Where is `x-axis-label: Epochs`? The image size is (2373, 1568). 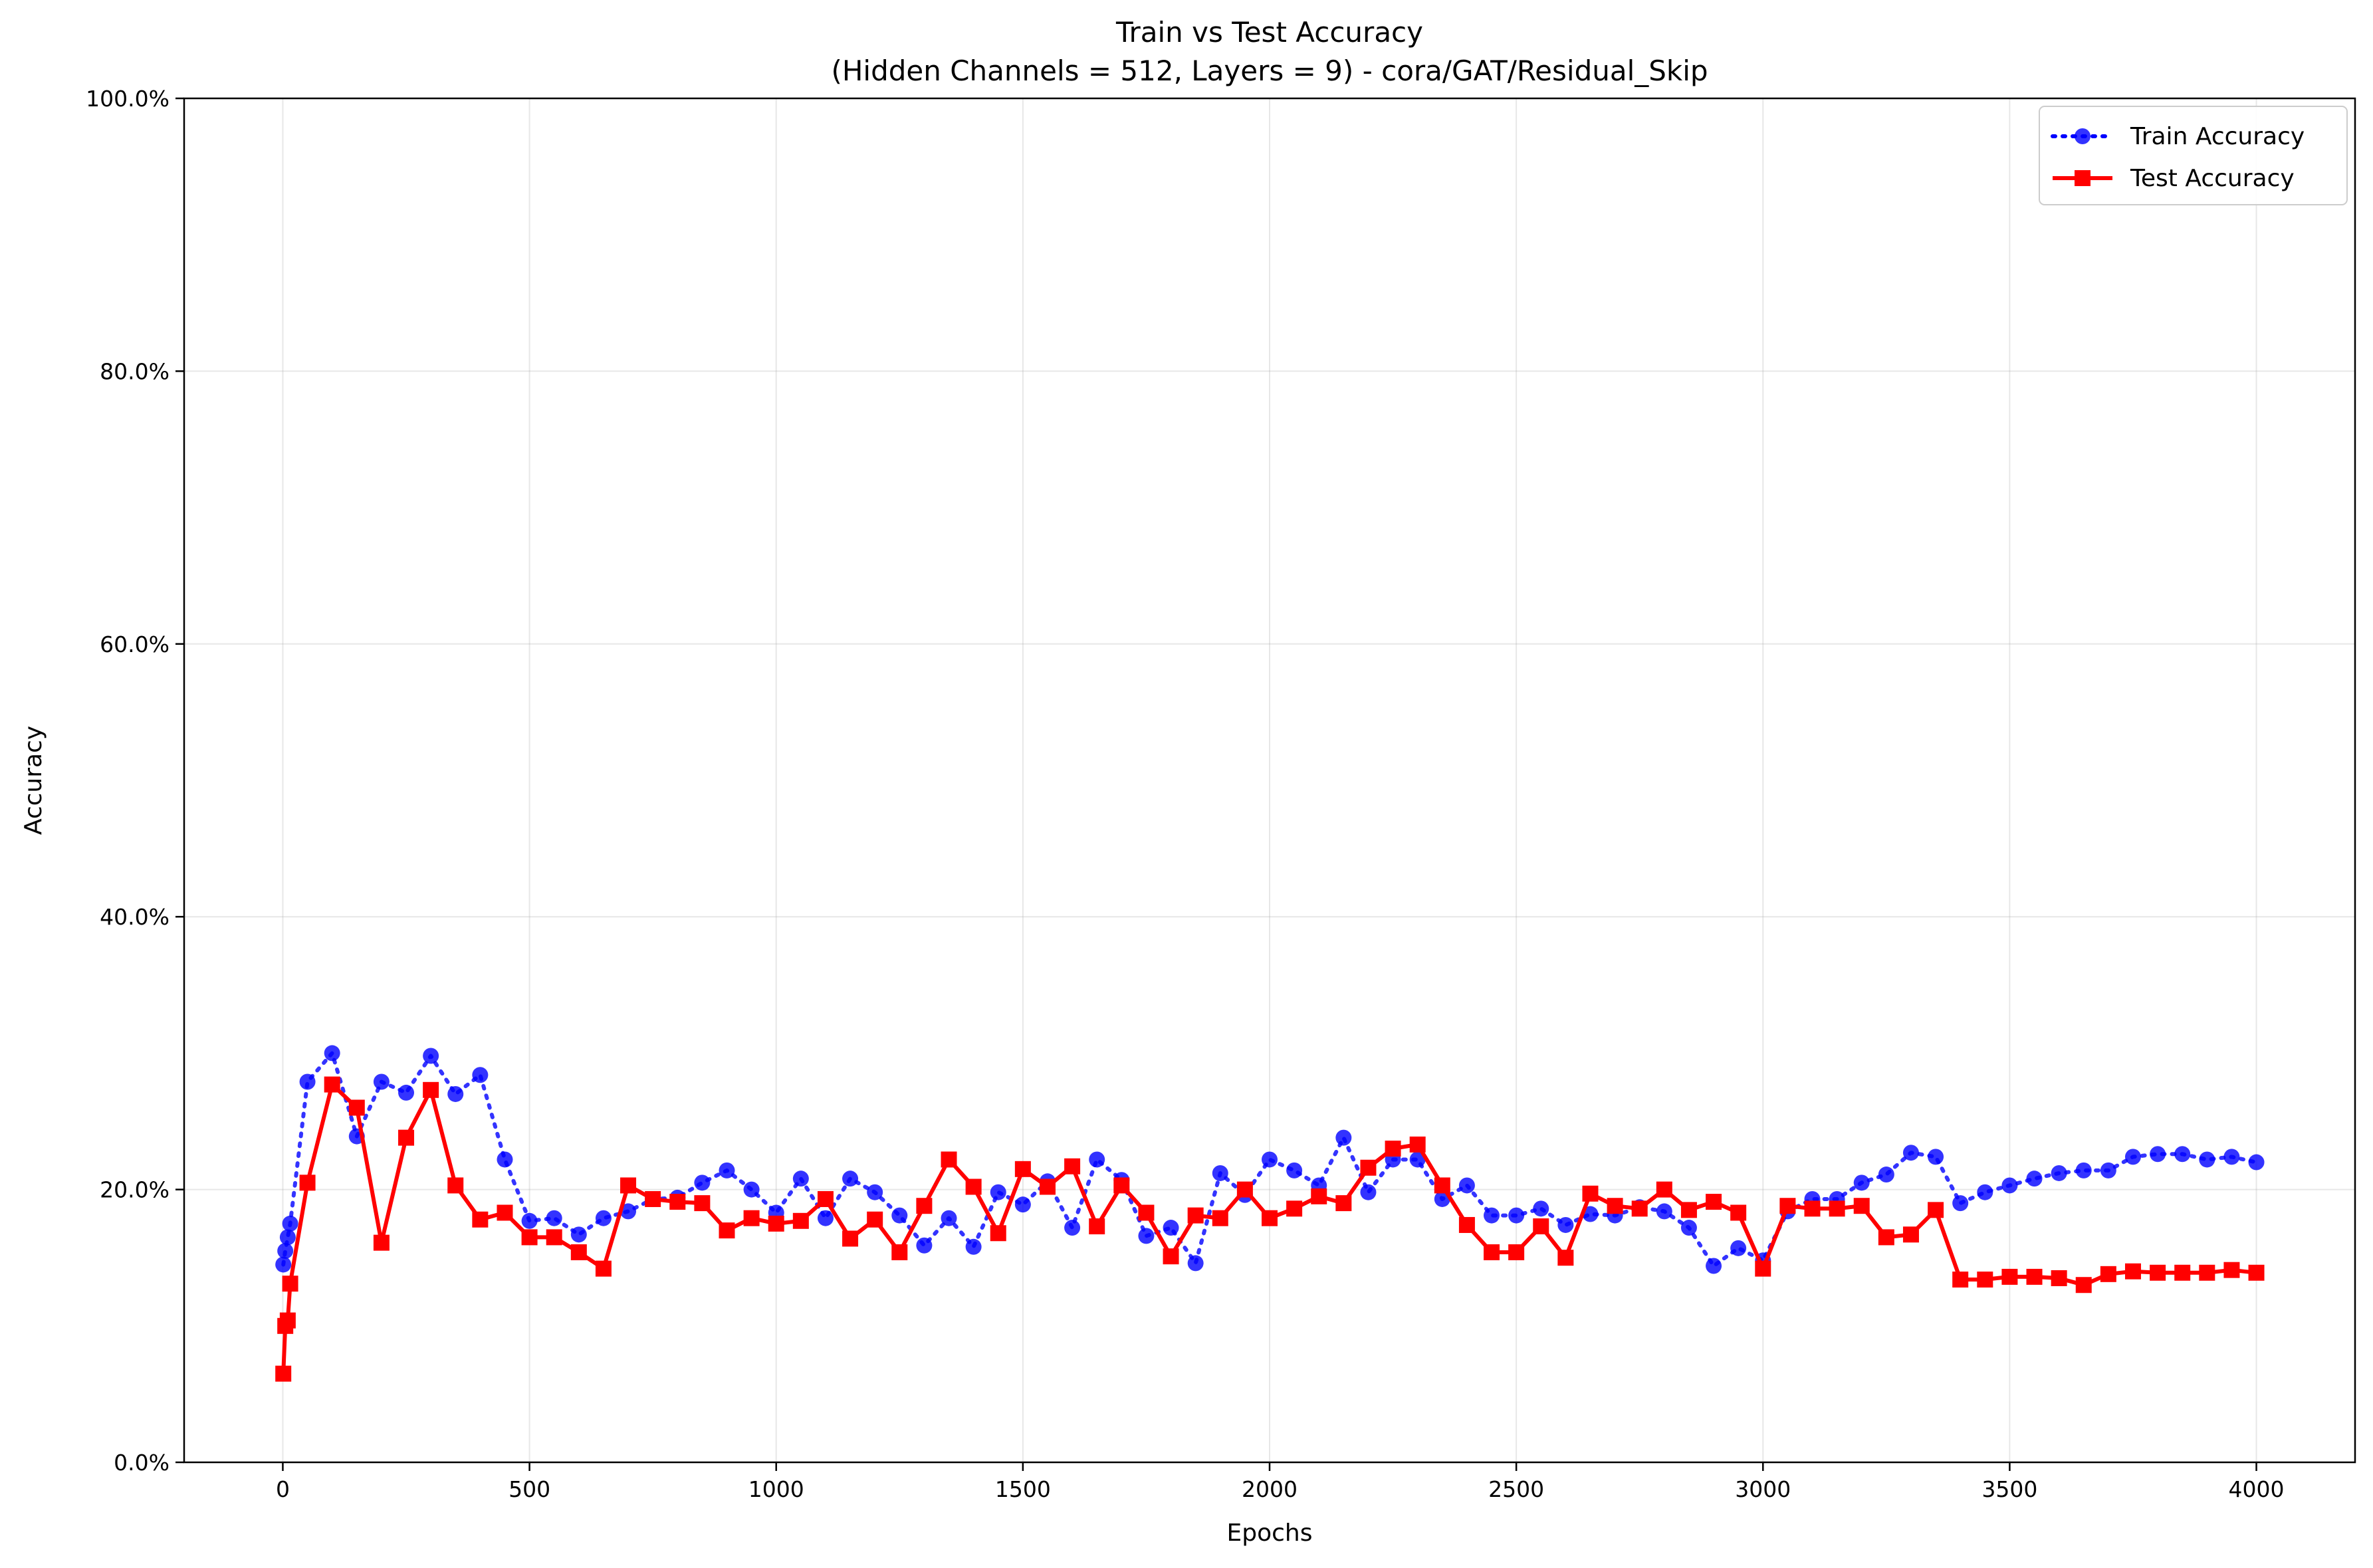
x-axis-label: Epochs is located at coordinates (1270, 1533).